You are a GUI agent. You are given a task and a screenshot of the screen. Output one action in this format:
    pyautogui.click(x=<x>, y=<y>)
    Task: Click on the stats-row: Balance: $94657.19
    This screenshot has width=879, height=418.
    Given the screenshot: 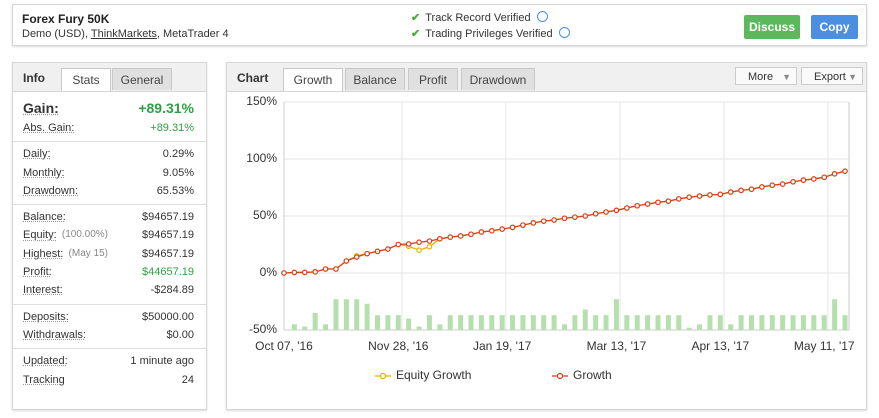 What is the action you would take?
    pyautogui.click(x=109, y=217)
    